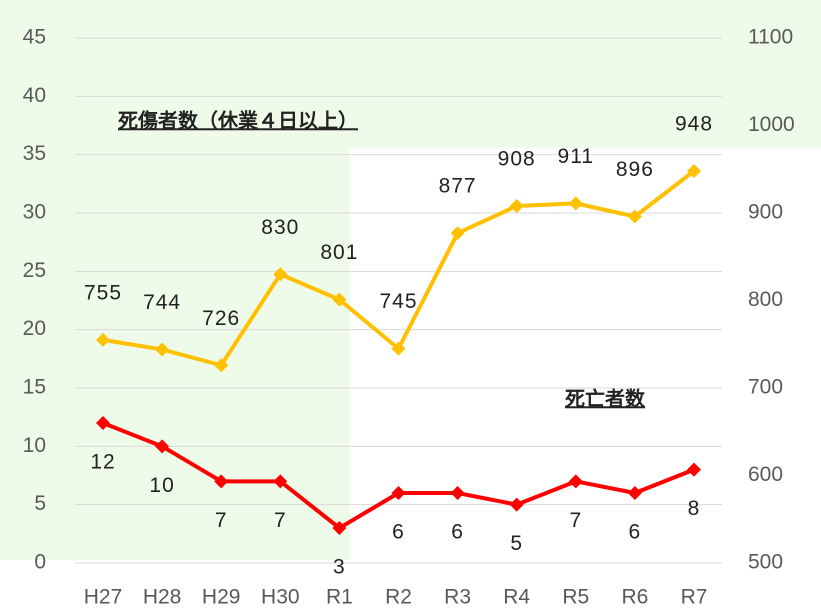 This screenshot has width=821, height=611. Describe the element at coordinates (34, 153) in the screenshot. I see `y-tick-label: 35` at that location.